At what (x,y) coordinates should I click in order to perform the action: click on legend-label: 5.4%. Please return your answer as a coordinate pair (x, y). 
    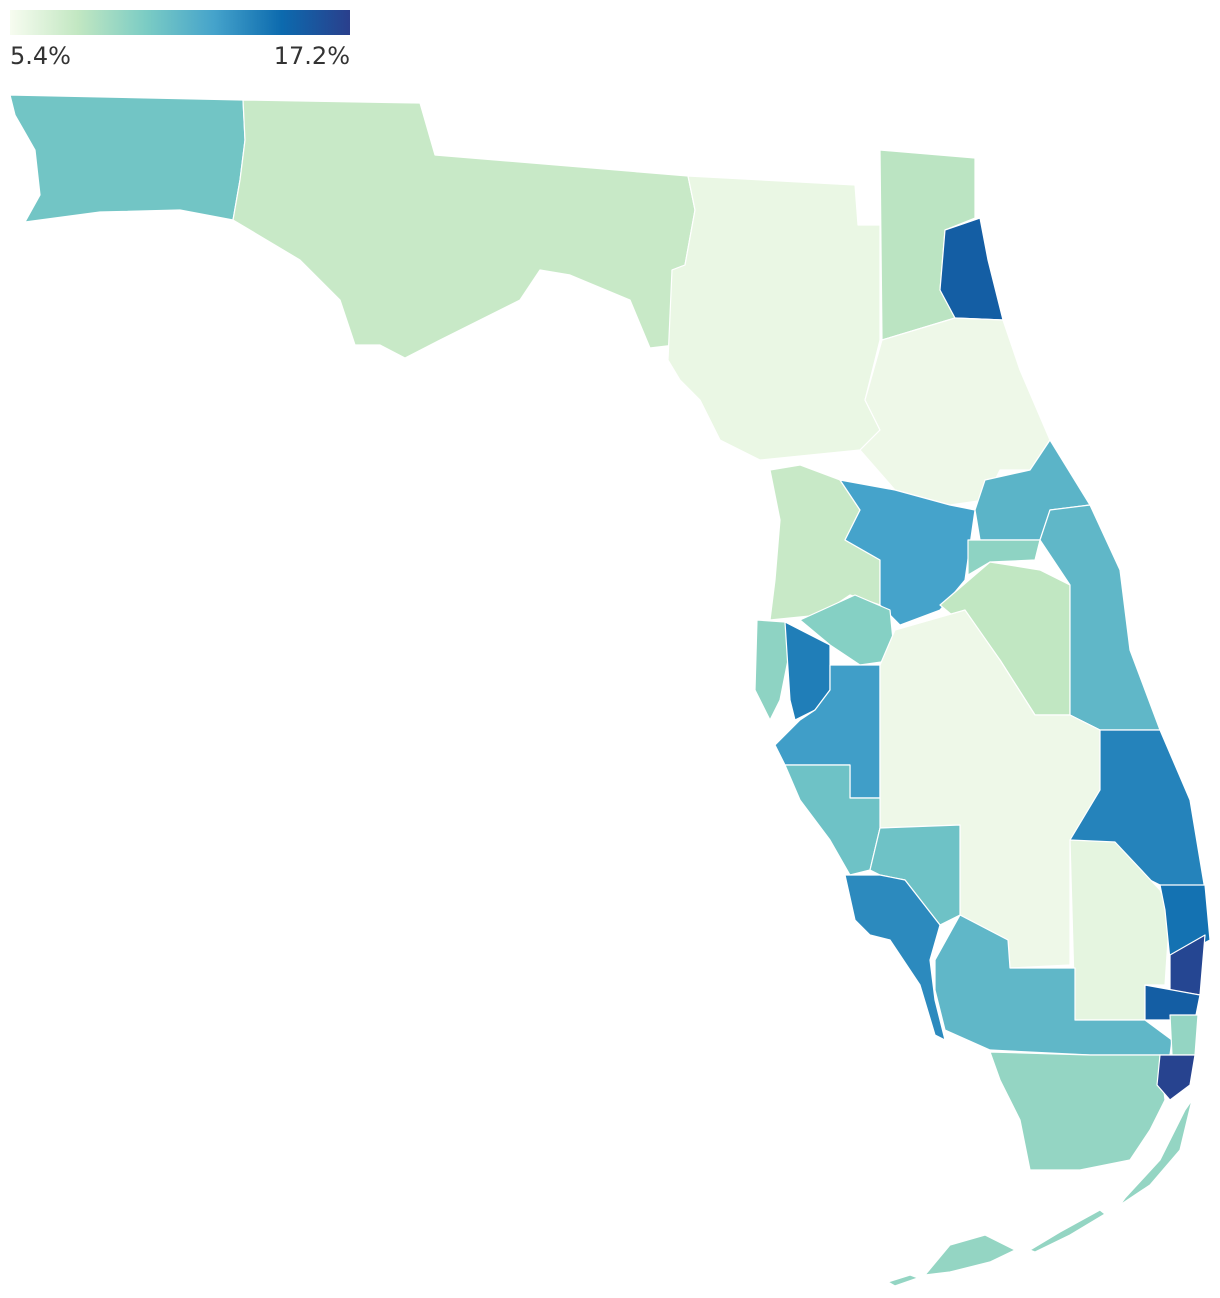
    Looking at the image, I should click on (40, 56).